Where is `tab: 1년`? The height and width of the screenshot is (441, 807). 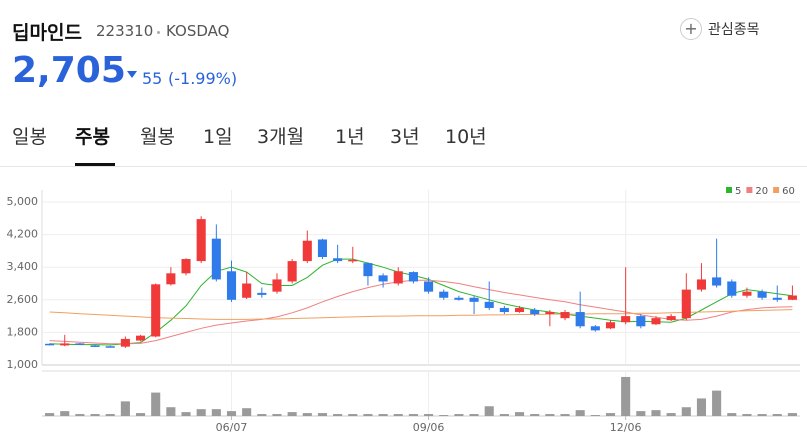 tab: 1년 is located at coordinates (350, 137).